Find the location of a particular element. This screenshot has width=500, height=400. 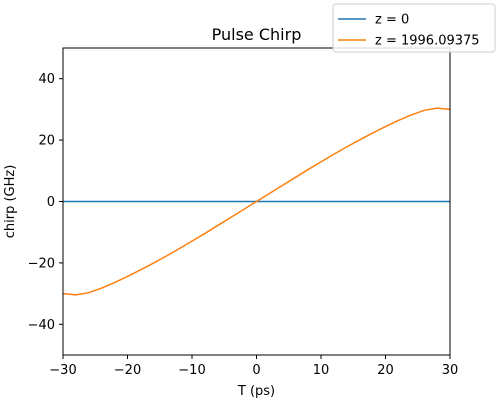

x-tick-label: −20 is located at coordinates (127, 370).